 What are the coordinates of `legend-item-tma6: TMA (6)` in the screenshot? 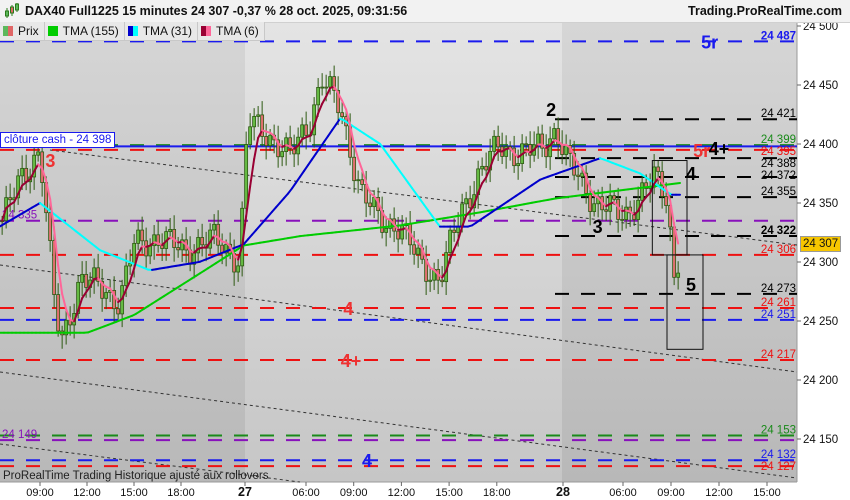 It's located at (231, 31).